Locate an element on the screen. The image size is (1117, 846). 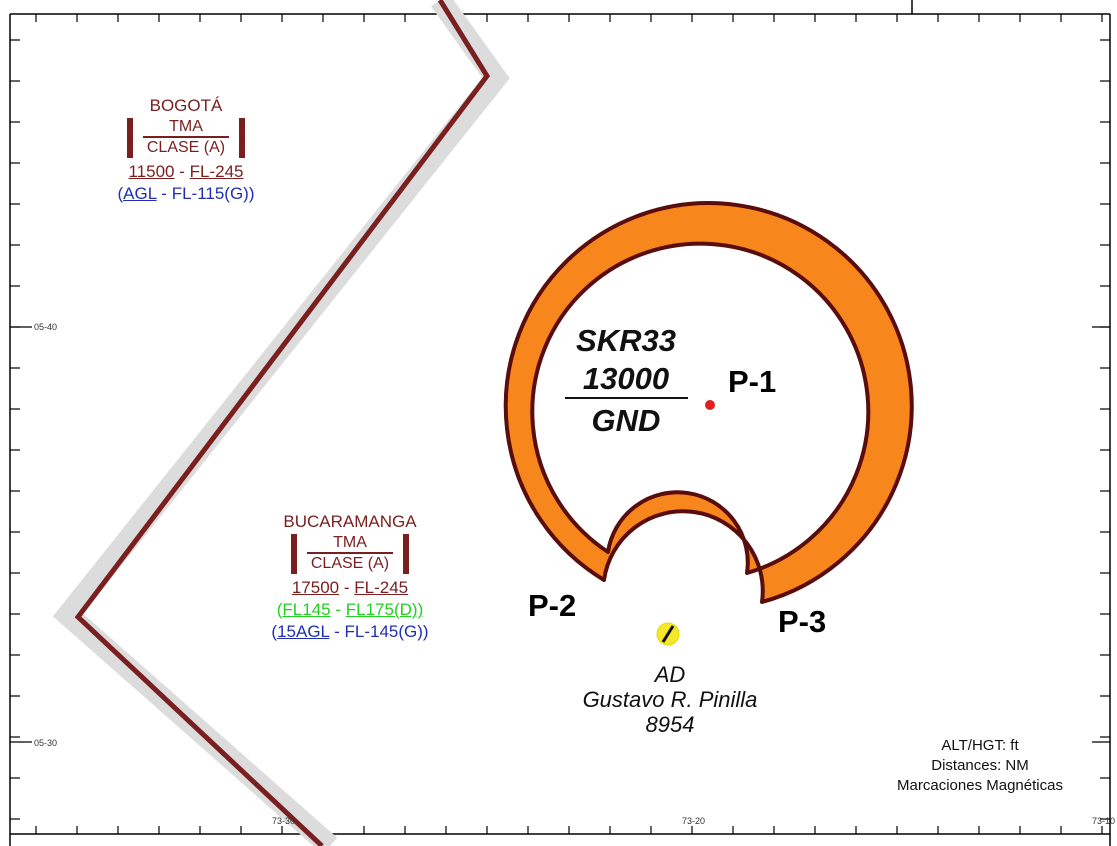
tma-bucaramanga-limits-mid: (FL145 - FL175(D)) is located at coordinates (350, 610).